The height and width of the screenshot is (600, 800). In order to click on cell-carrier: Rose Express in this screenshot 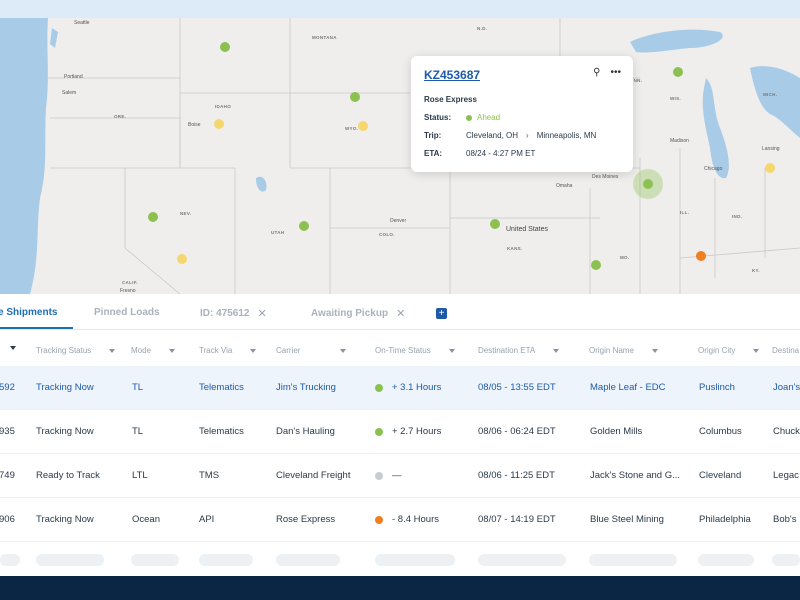, I will do `click(306, 519)`.